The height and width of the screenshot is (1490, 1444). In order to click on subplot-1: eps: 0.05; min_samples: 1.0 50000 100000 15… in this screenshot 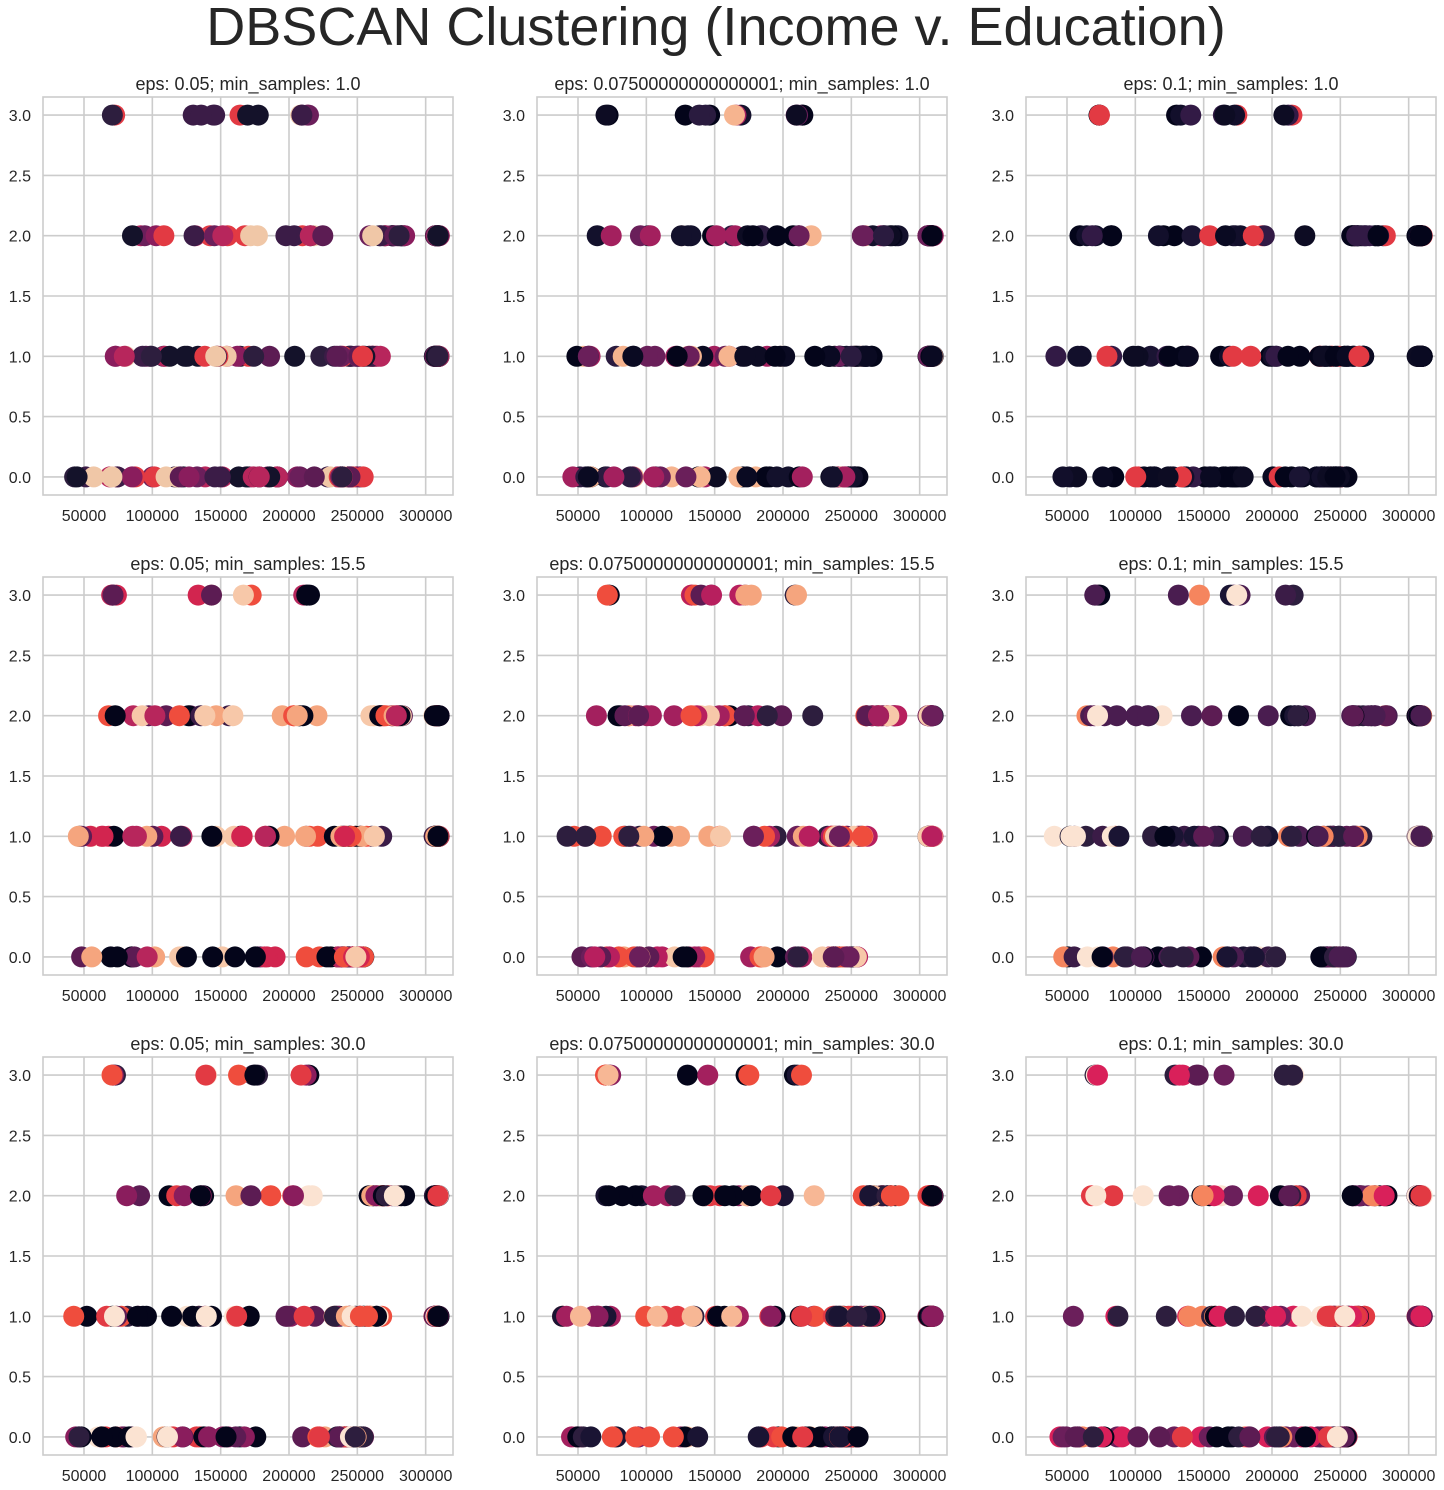, I will do `click(231, 299)`.